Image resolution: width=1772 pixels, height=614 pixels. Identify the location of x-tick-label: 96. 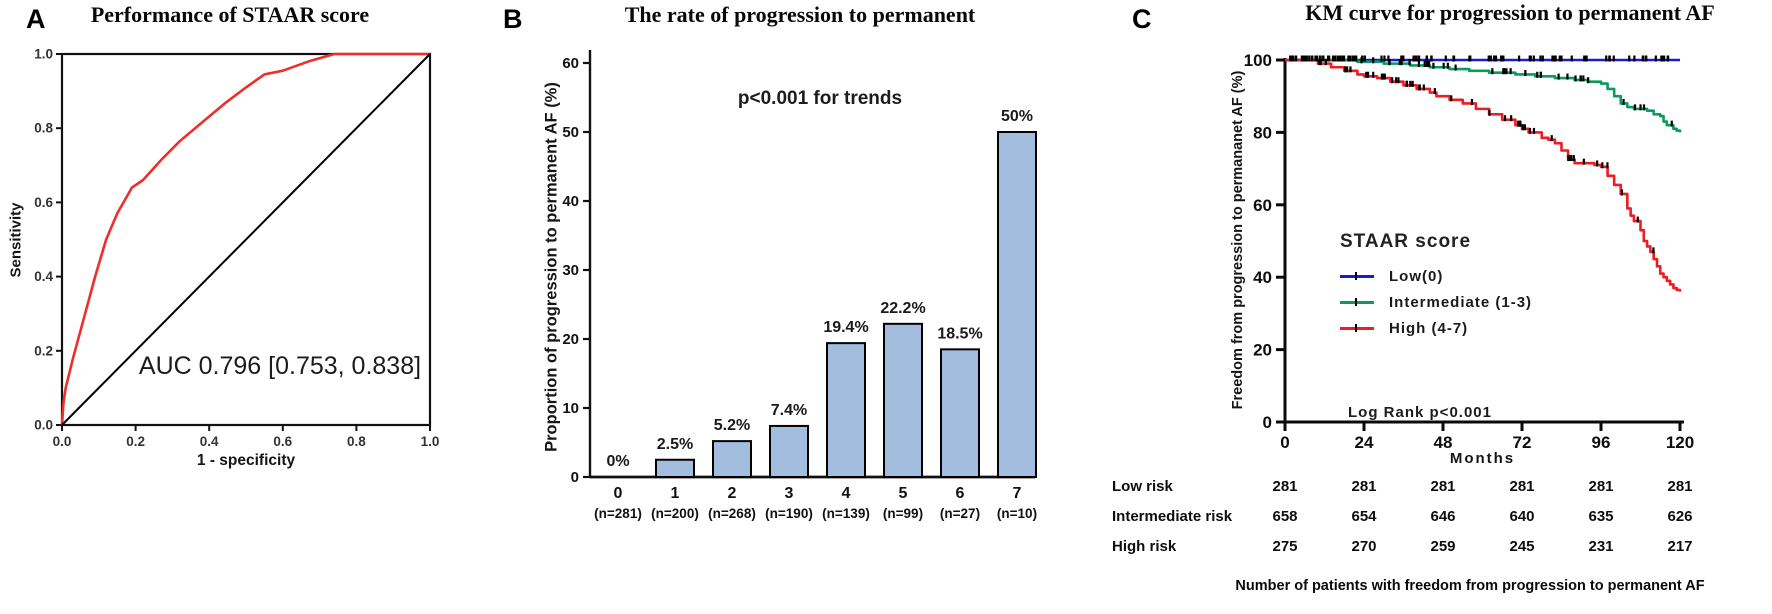
(1601, 442).